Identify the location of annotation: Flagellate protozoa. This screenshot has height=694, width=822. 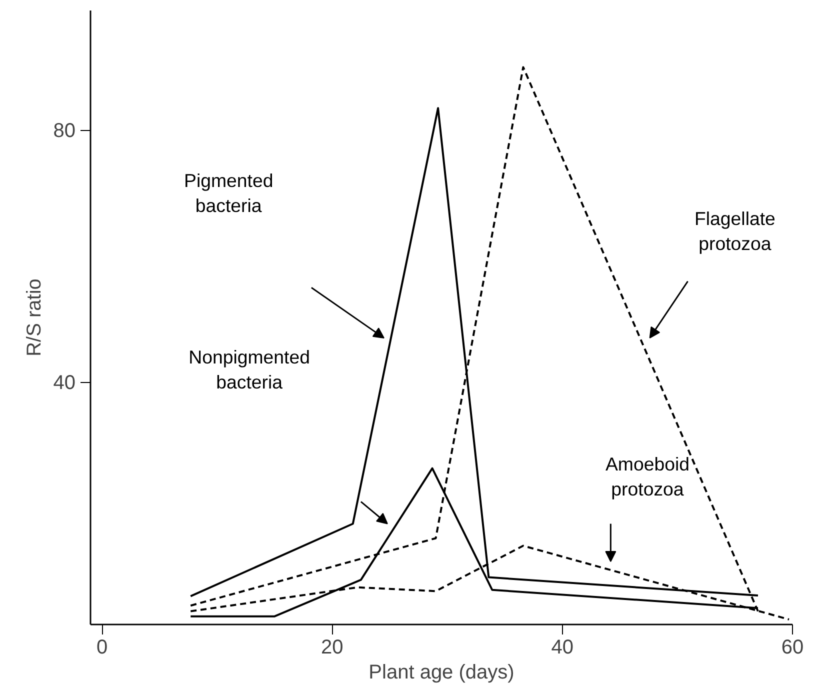
(735, 231).